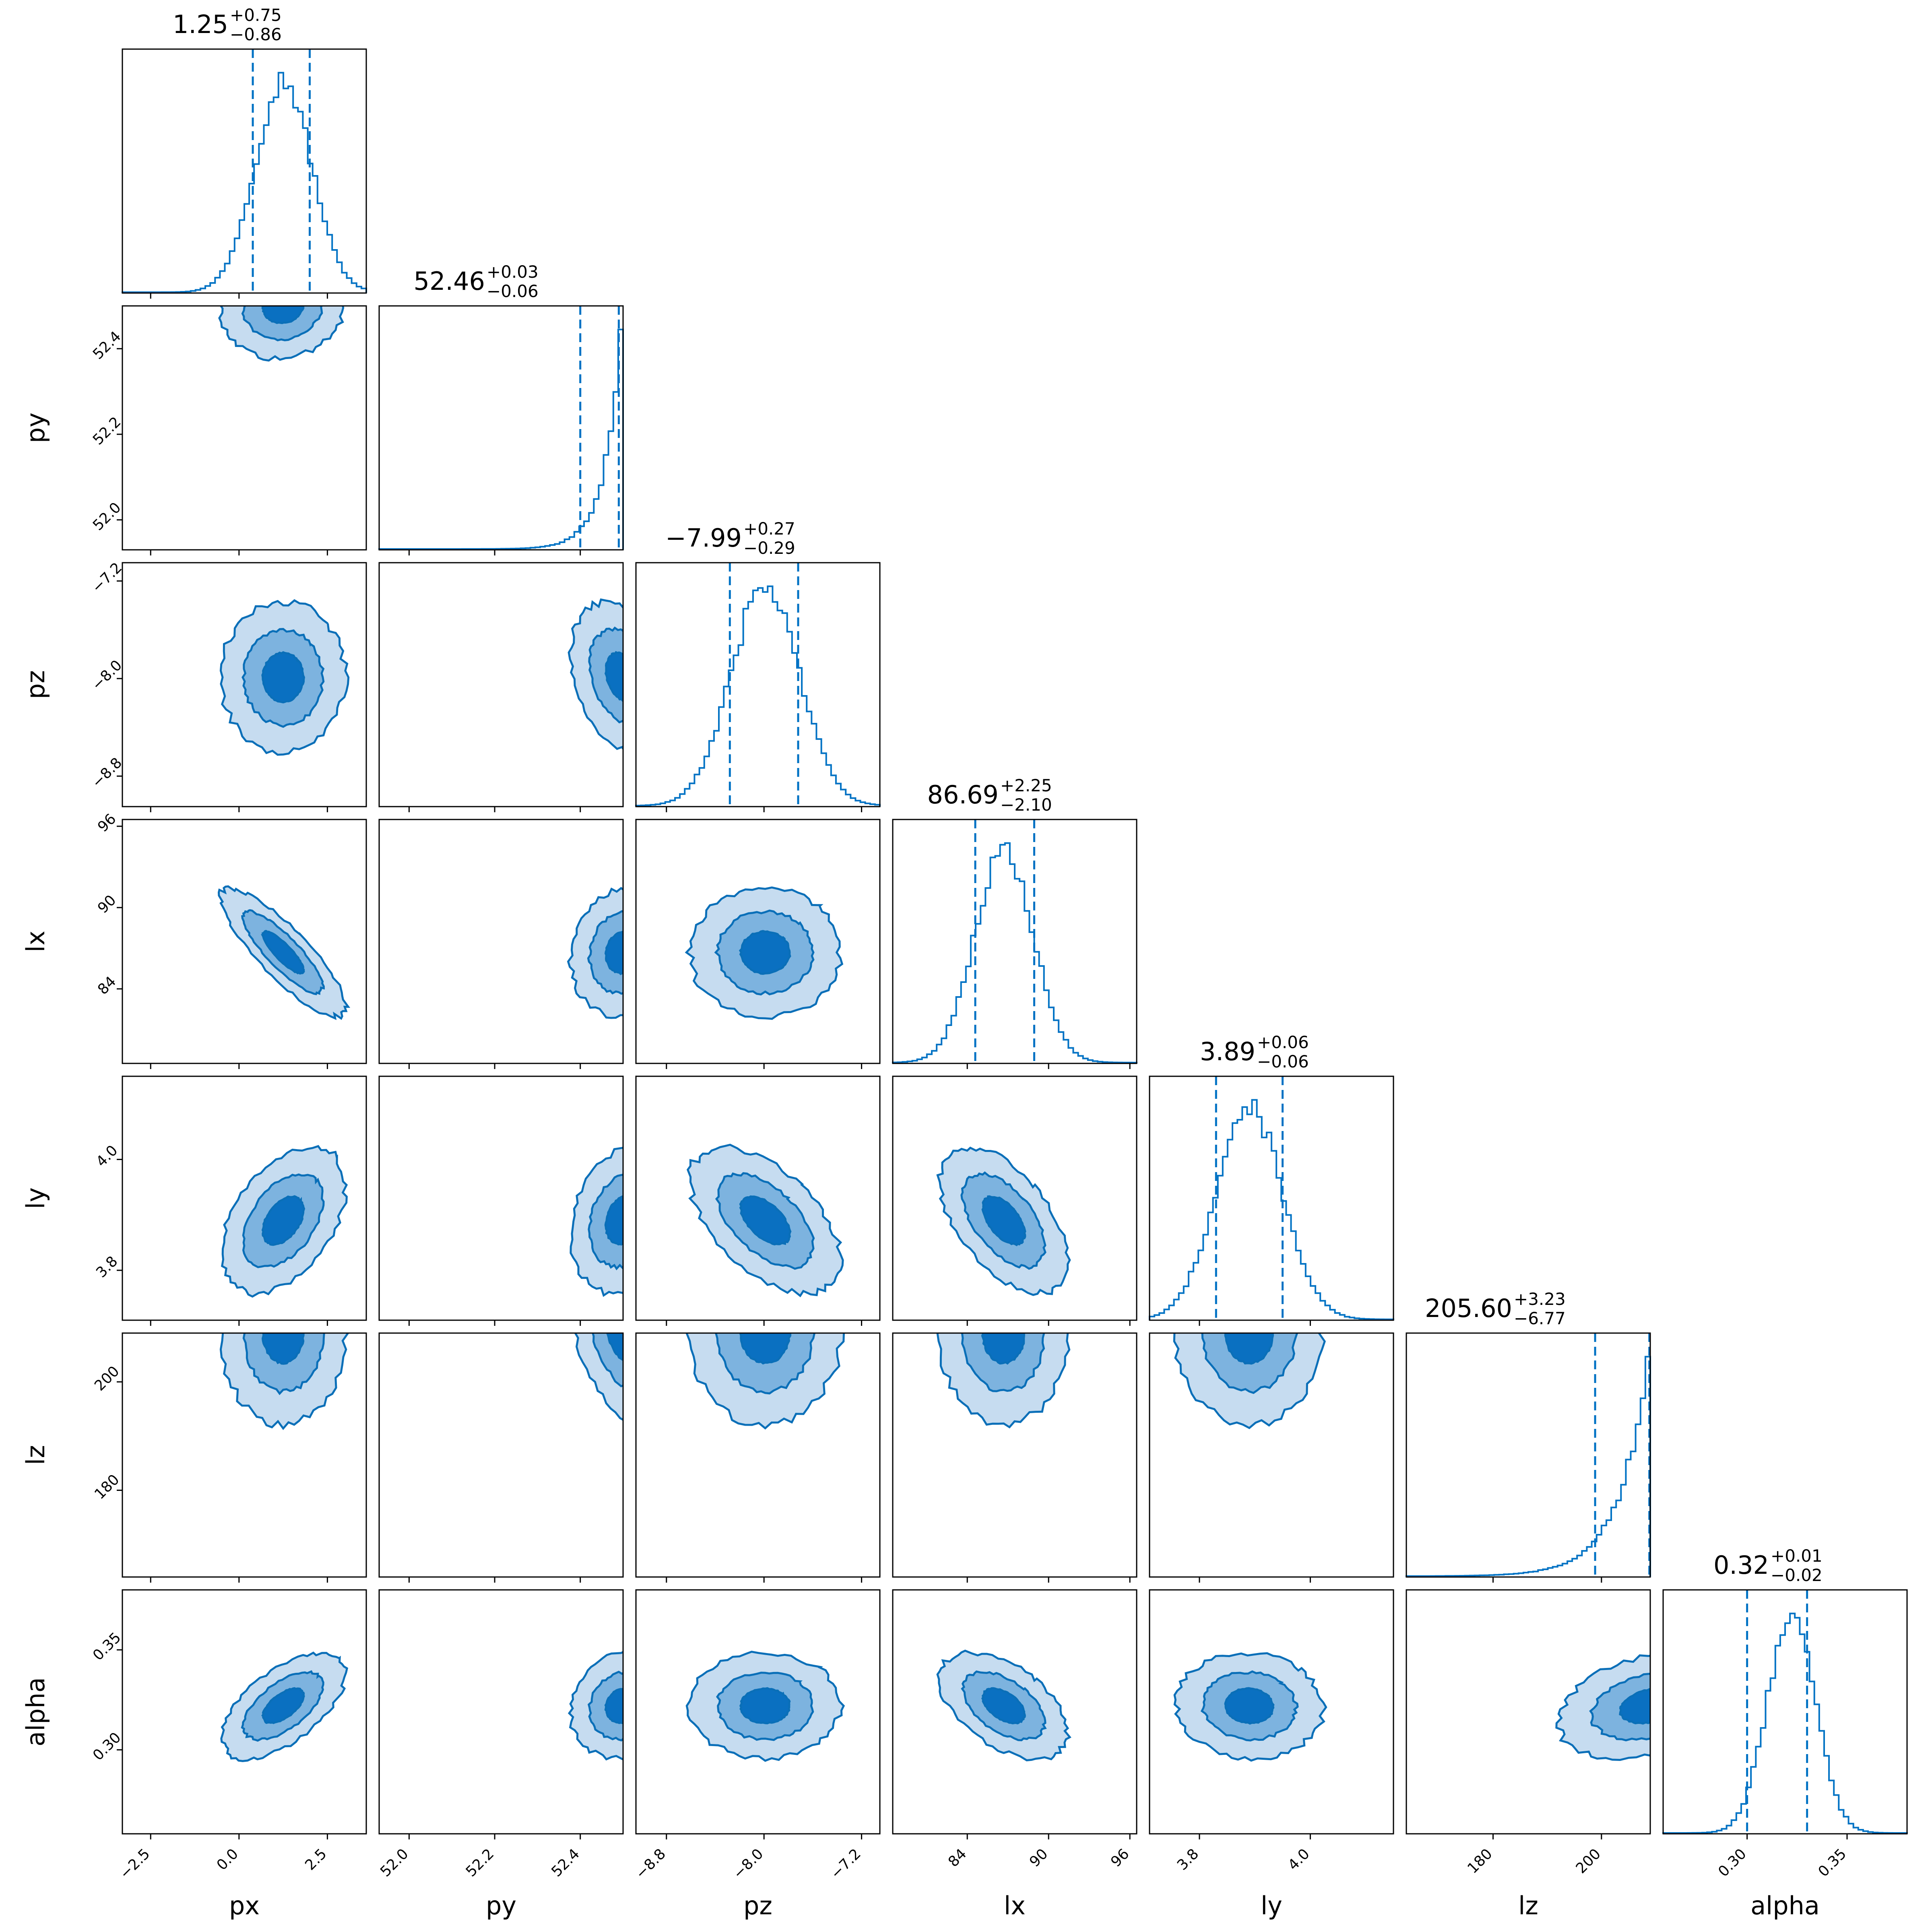  I want to click on xaxis-label-py: py, so click(501, 1905).